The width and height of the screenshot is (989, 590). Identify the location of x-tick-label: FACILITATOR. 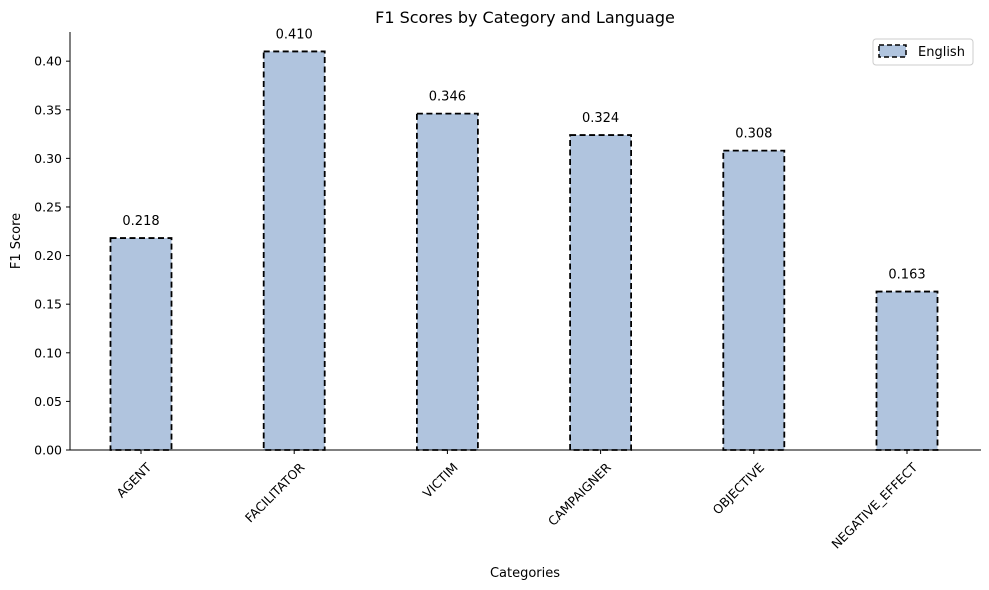
(275, 492).